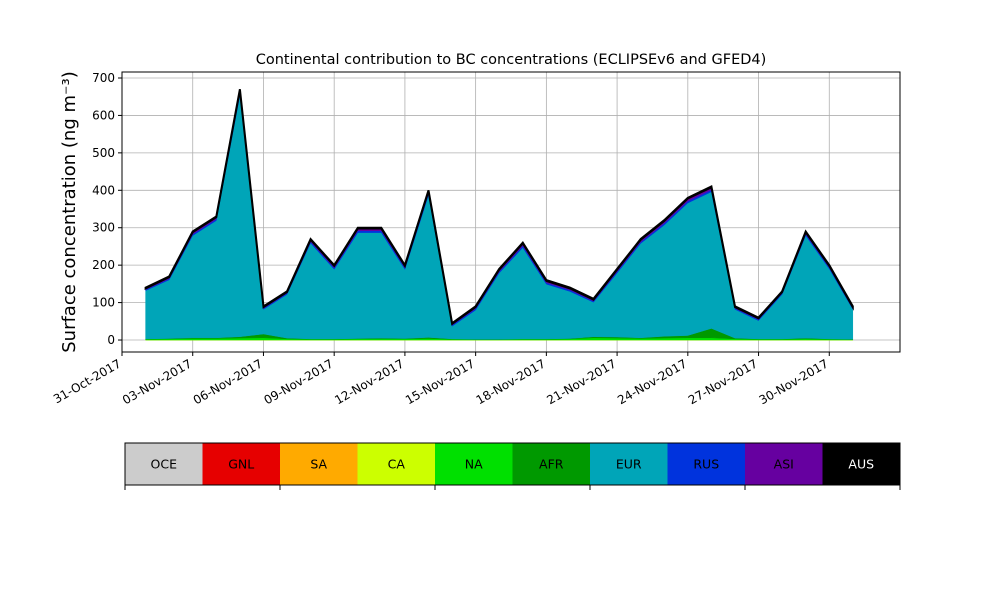 Image resolution: width=1000 pixels, height=600 pixels. What do you see at coordinates (111, 340) in the screenshot?
I see `y-tick-label: 0` at bounding box center [111, 340].